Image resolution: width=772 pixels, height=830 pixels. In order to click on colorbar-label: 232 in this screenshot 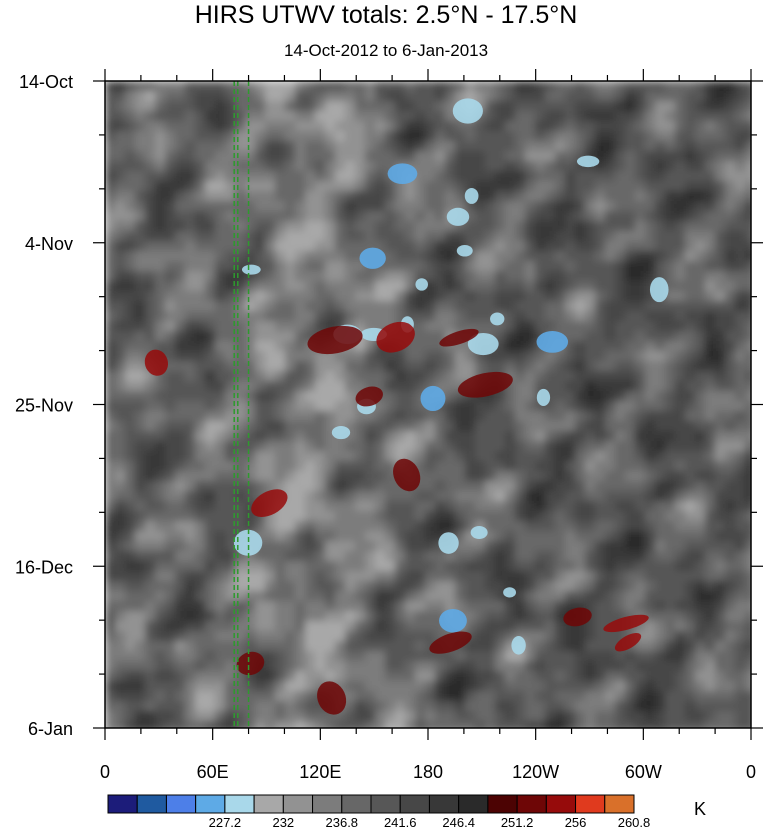, I will do `click(283, 822)`.